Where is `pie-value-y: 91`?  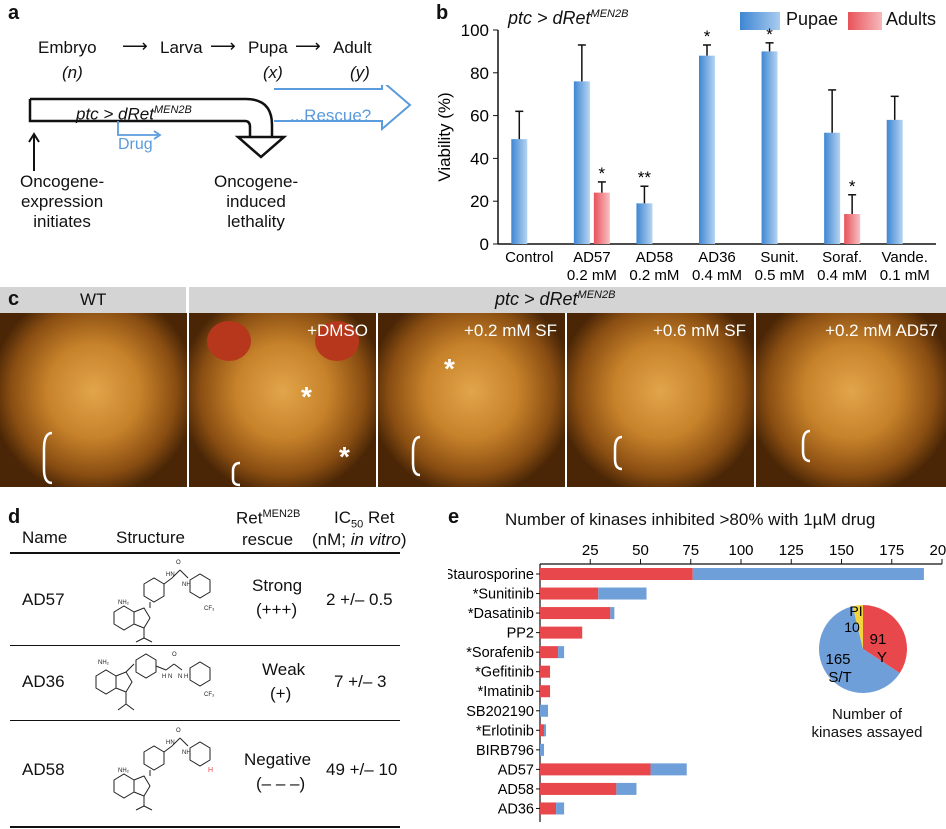
pie-value-y: 91 is located at coordinates (878, 639).